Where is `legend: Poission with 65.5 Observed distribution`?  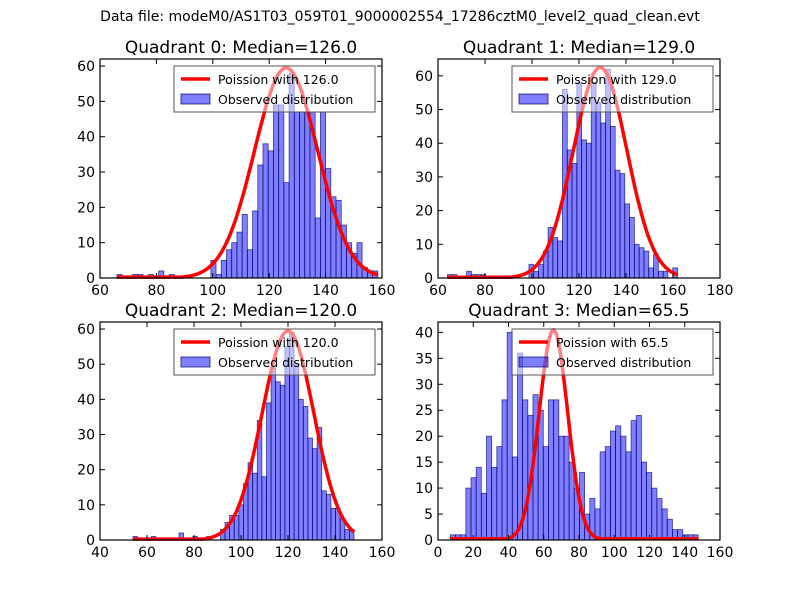 legend: Poission with 65.5 Observed distribution is located at coordinates (612, 352).